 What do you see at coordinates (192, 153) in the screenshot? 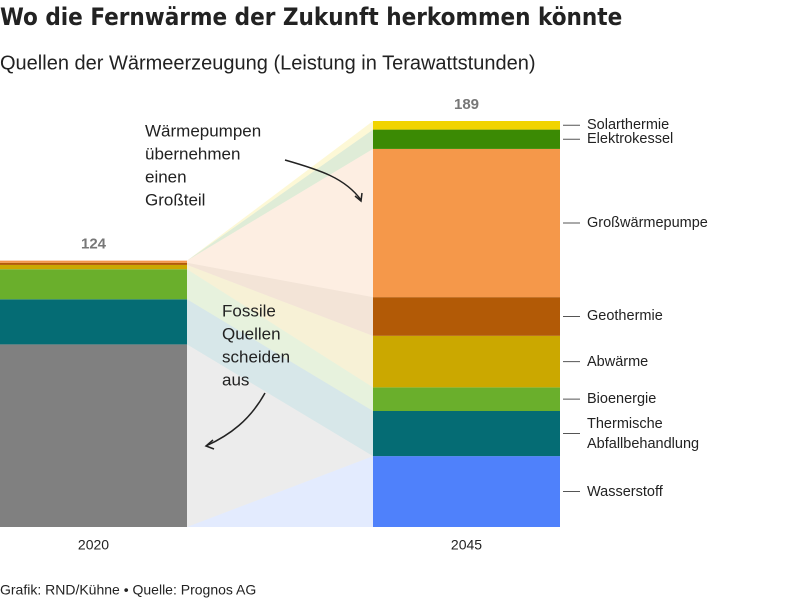
I see `annotation: übernehmen` at bounding box center [192, 153].